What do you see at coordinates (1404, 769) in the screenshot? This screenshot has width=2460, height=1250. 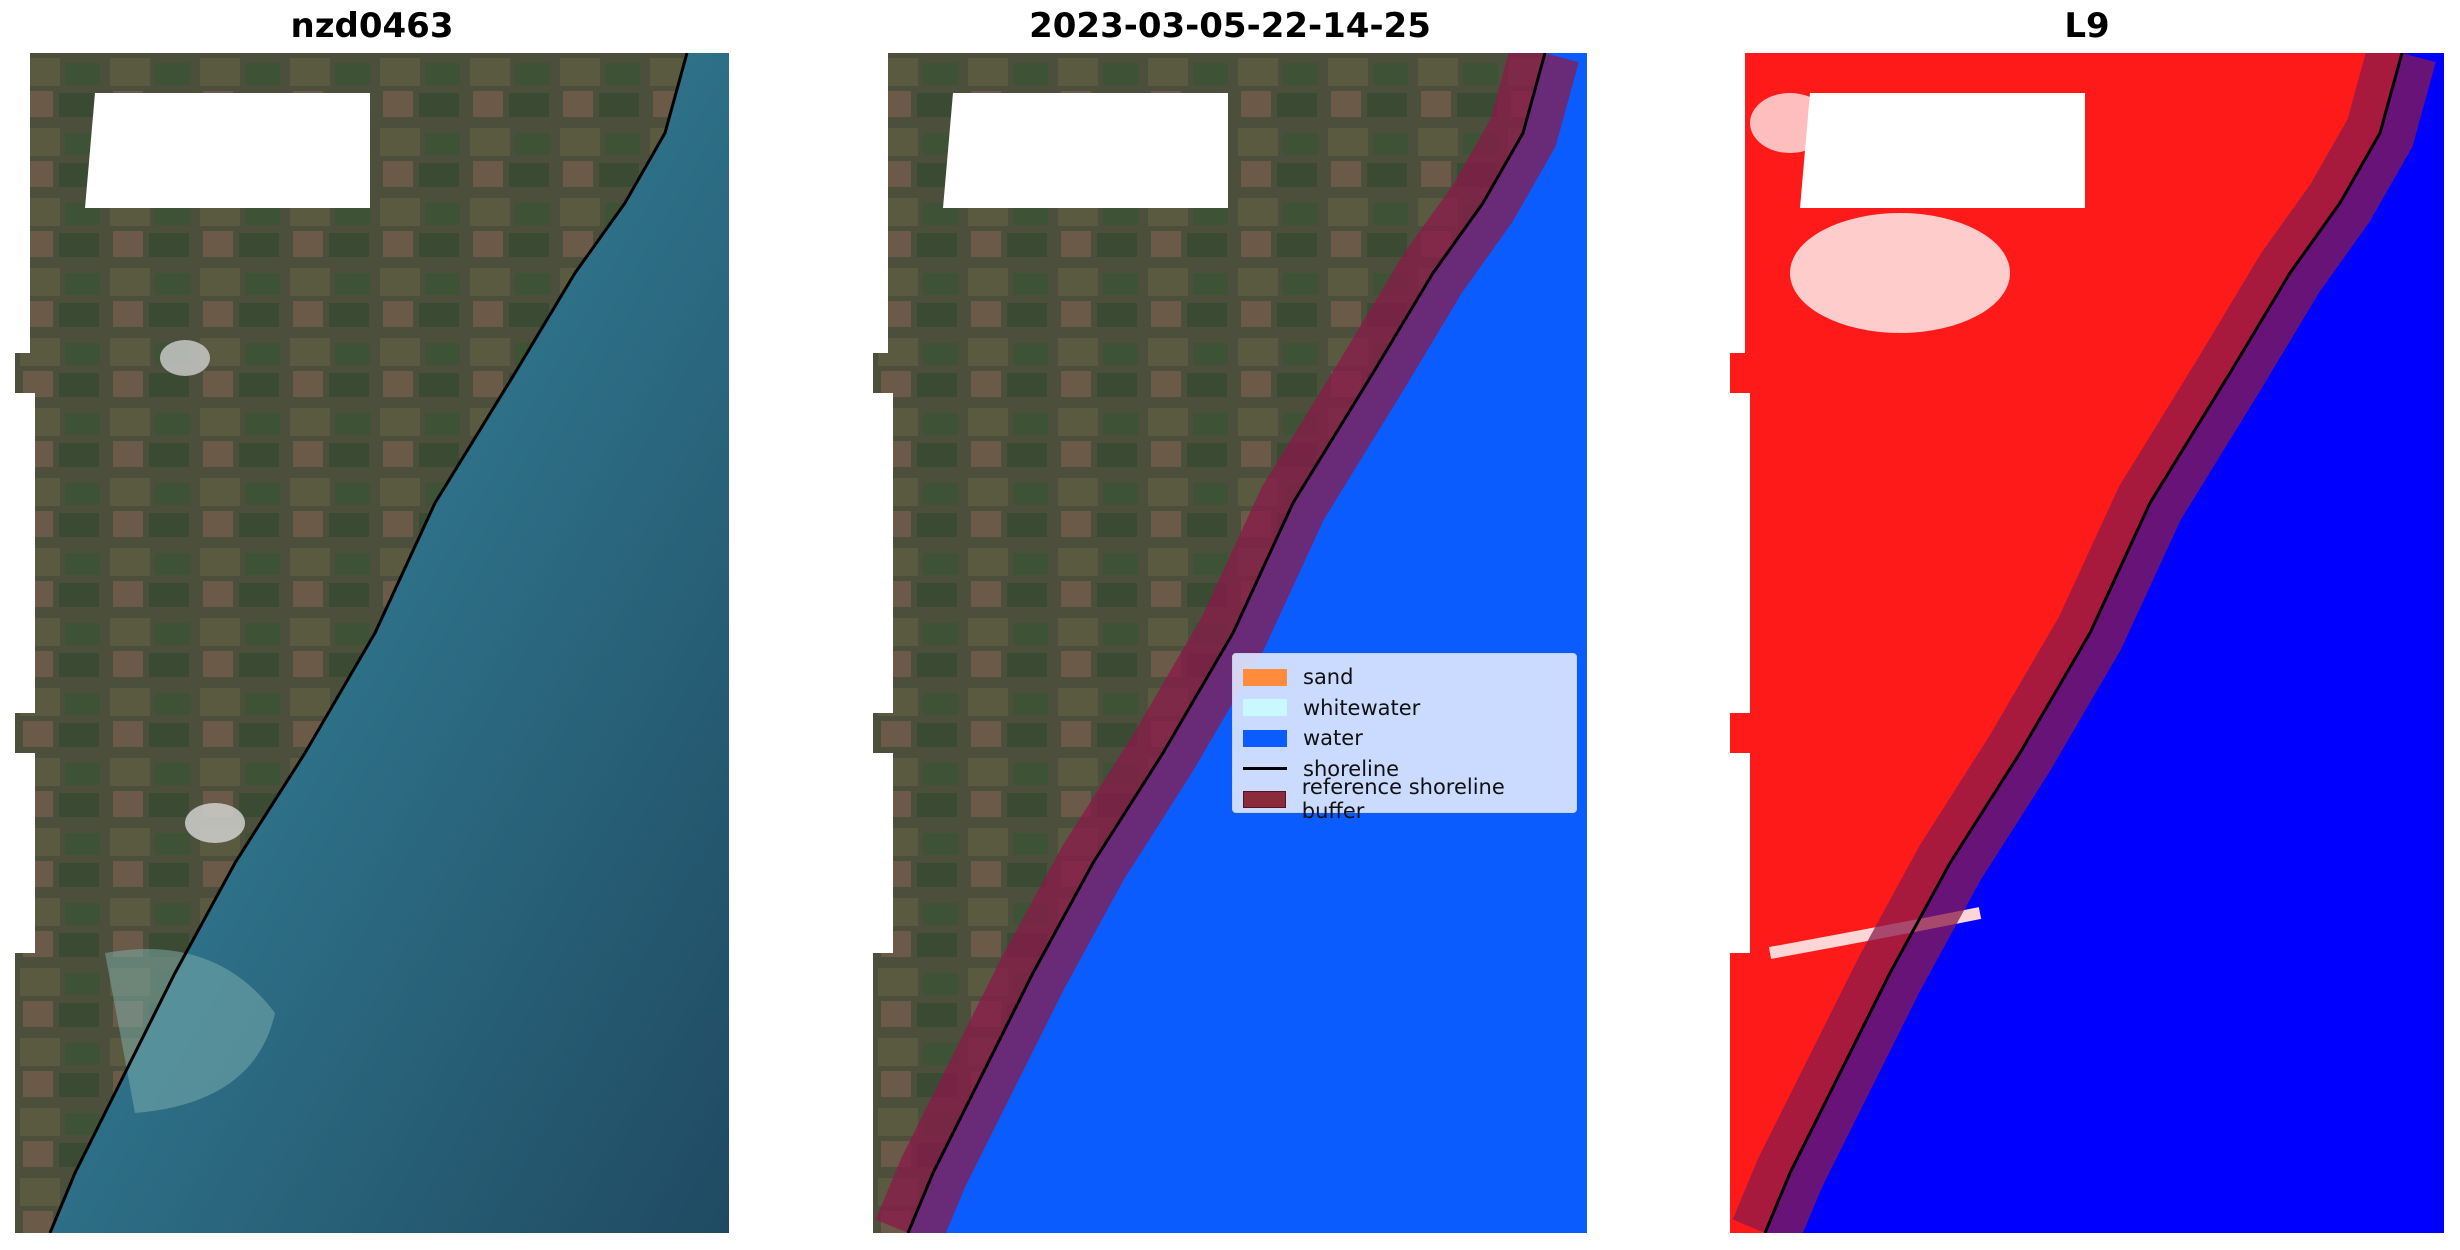 I see `legend-item-shoreline: shoreline` at bounding box center [1404, 769].